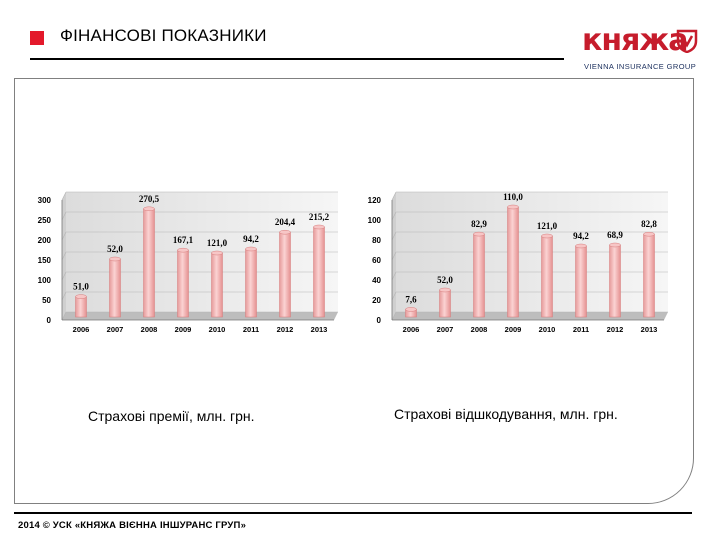  I want to click on chart-premiums-data-label: 270,5, so click(149, 199).